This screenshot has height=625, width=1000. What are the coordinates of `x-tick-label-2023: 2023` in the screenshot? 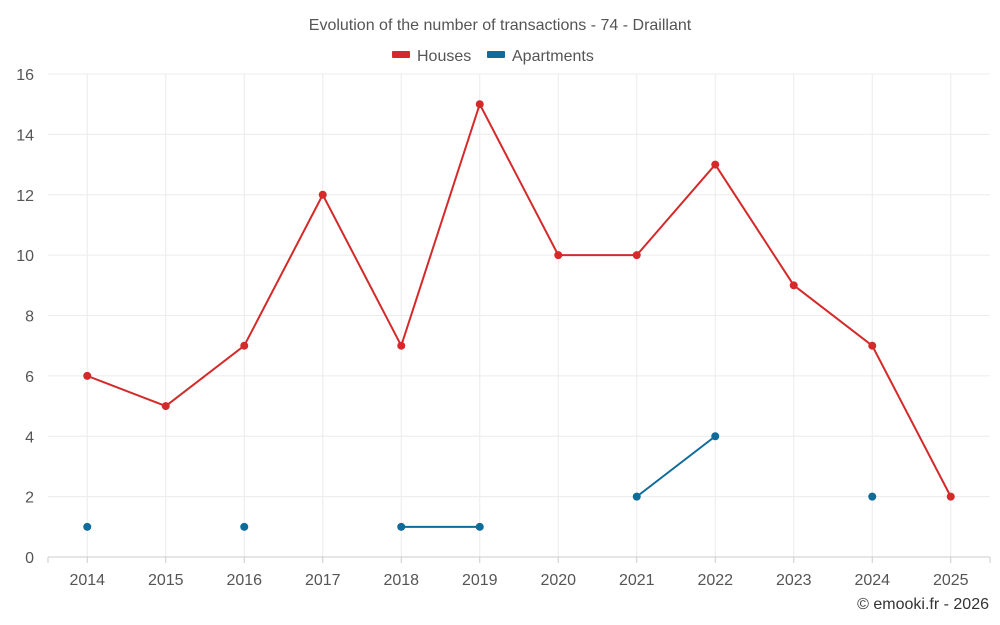 It's located at (794, 580).